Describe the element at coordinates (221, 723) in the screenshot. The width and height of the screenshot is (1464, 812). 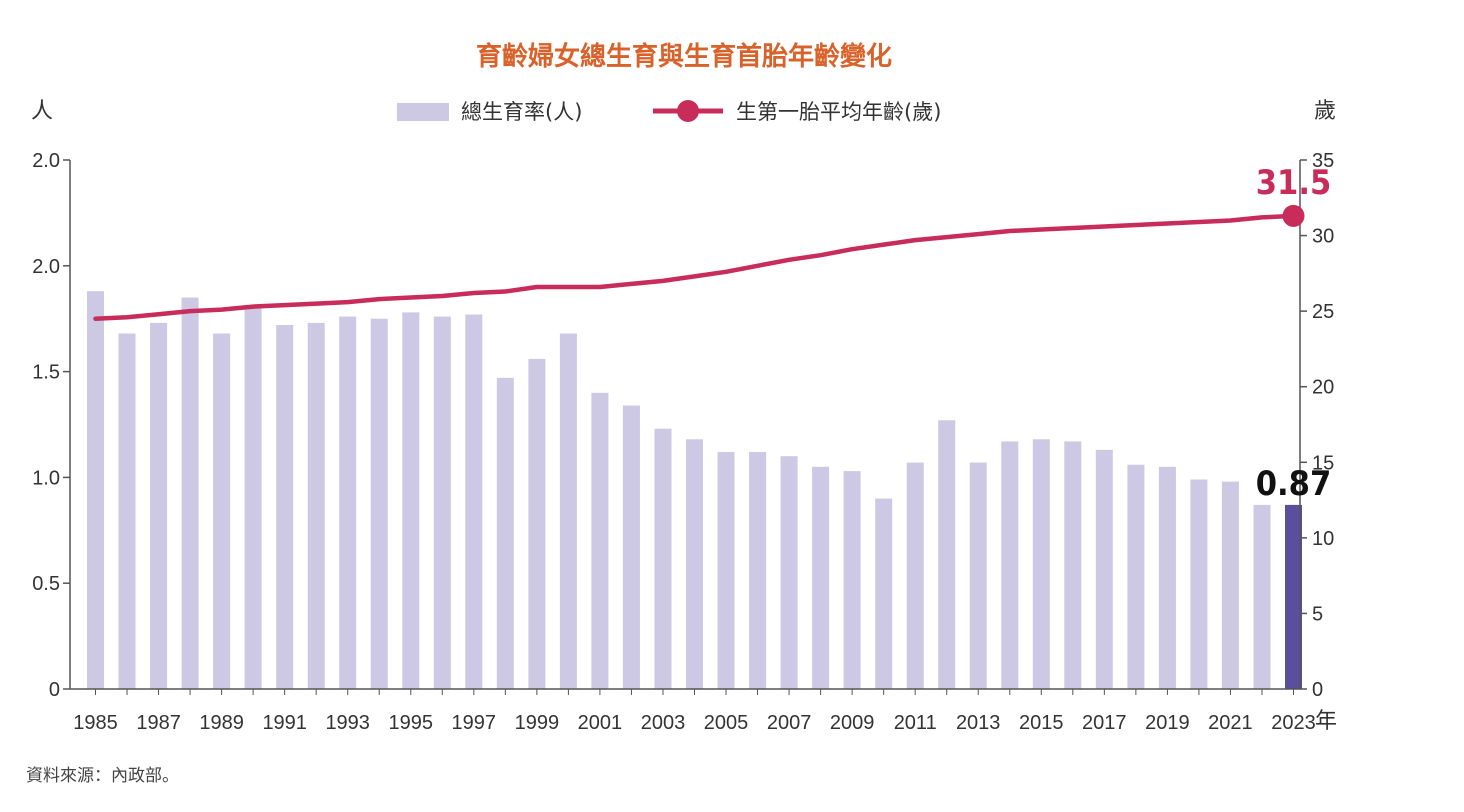
I see `x-tick-label: 1989` at that location.